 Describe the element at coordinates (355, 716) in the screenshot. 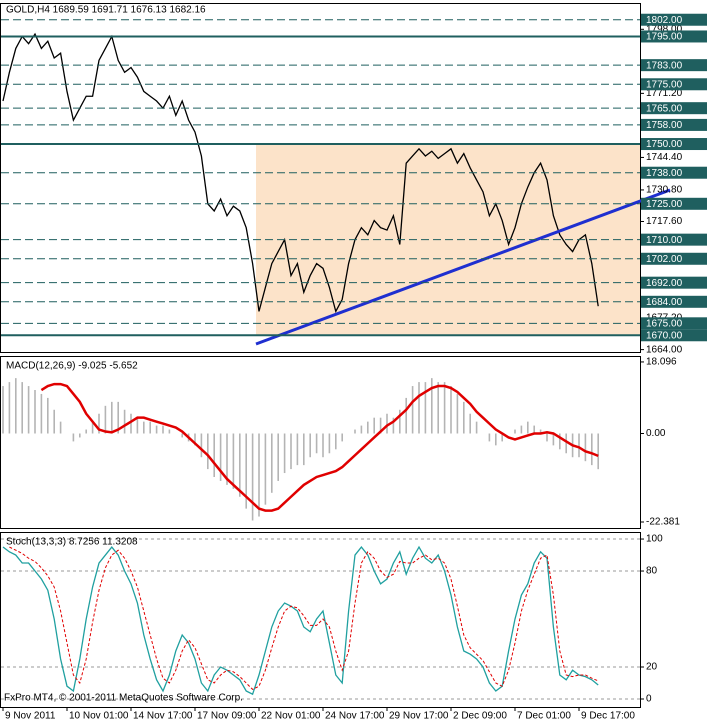

I see `x-tick-label: 24 Nov 17:00` at that location.